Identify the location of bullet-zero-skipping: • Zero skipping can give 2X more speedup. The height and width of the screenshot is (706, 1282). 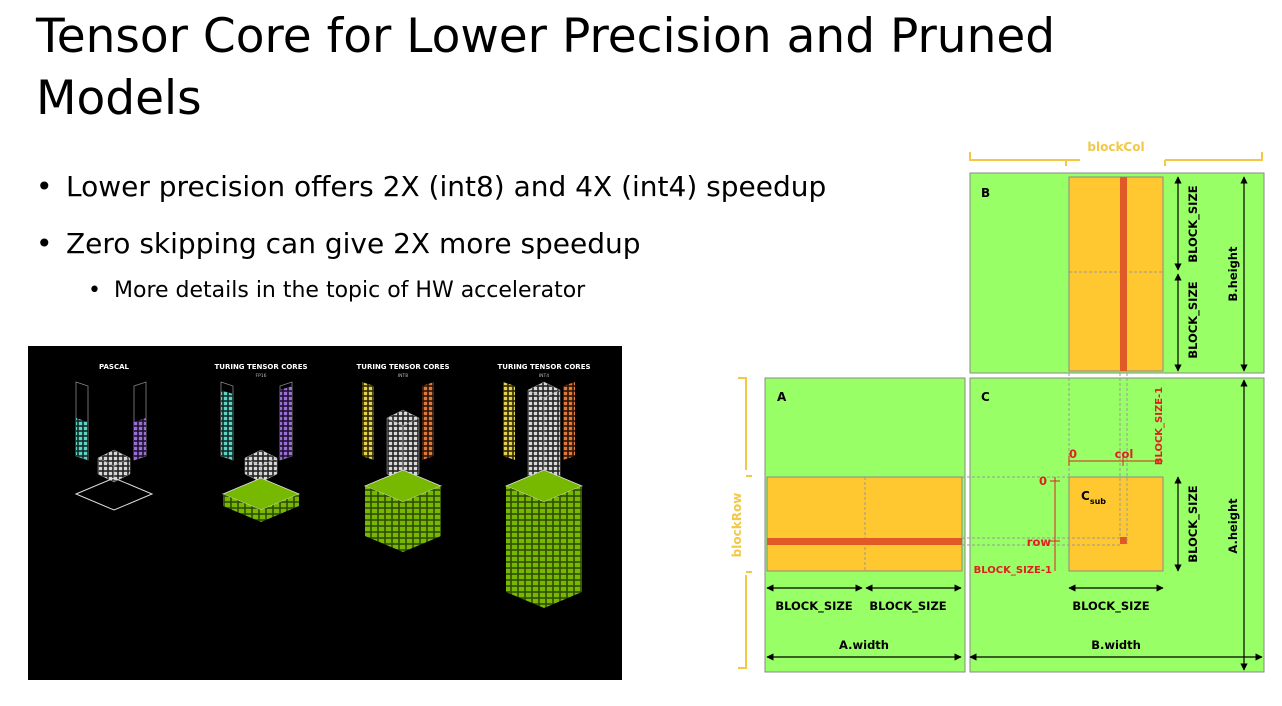
(338, 244).